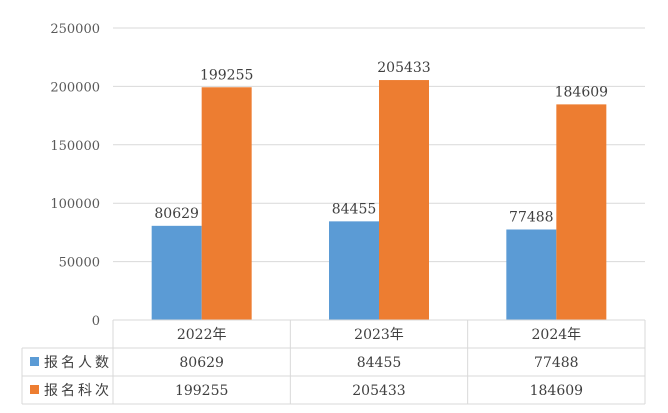 Image resolution: width=668 pixels, height=413 pixels. I want to click on data-label: 184609, so click(581, 92).